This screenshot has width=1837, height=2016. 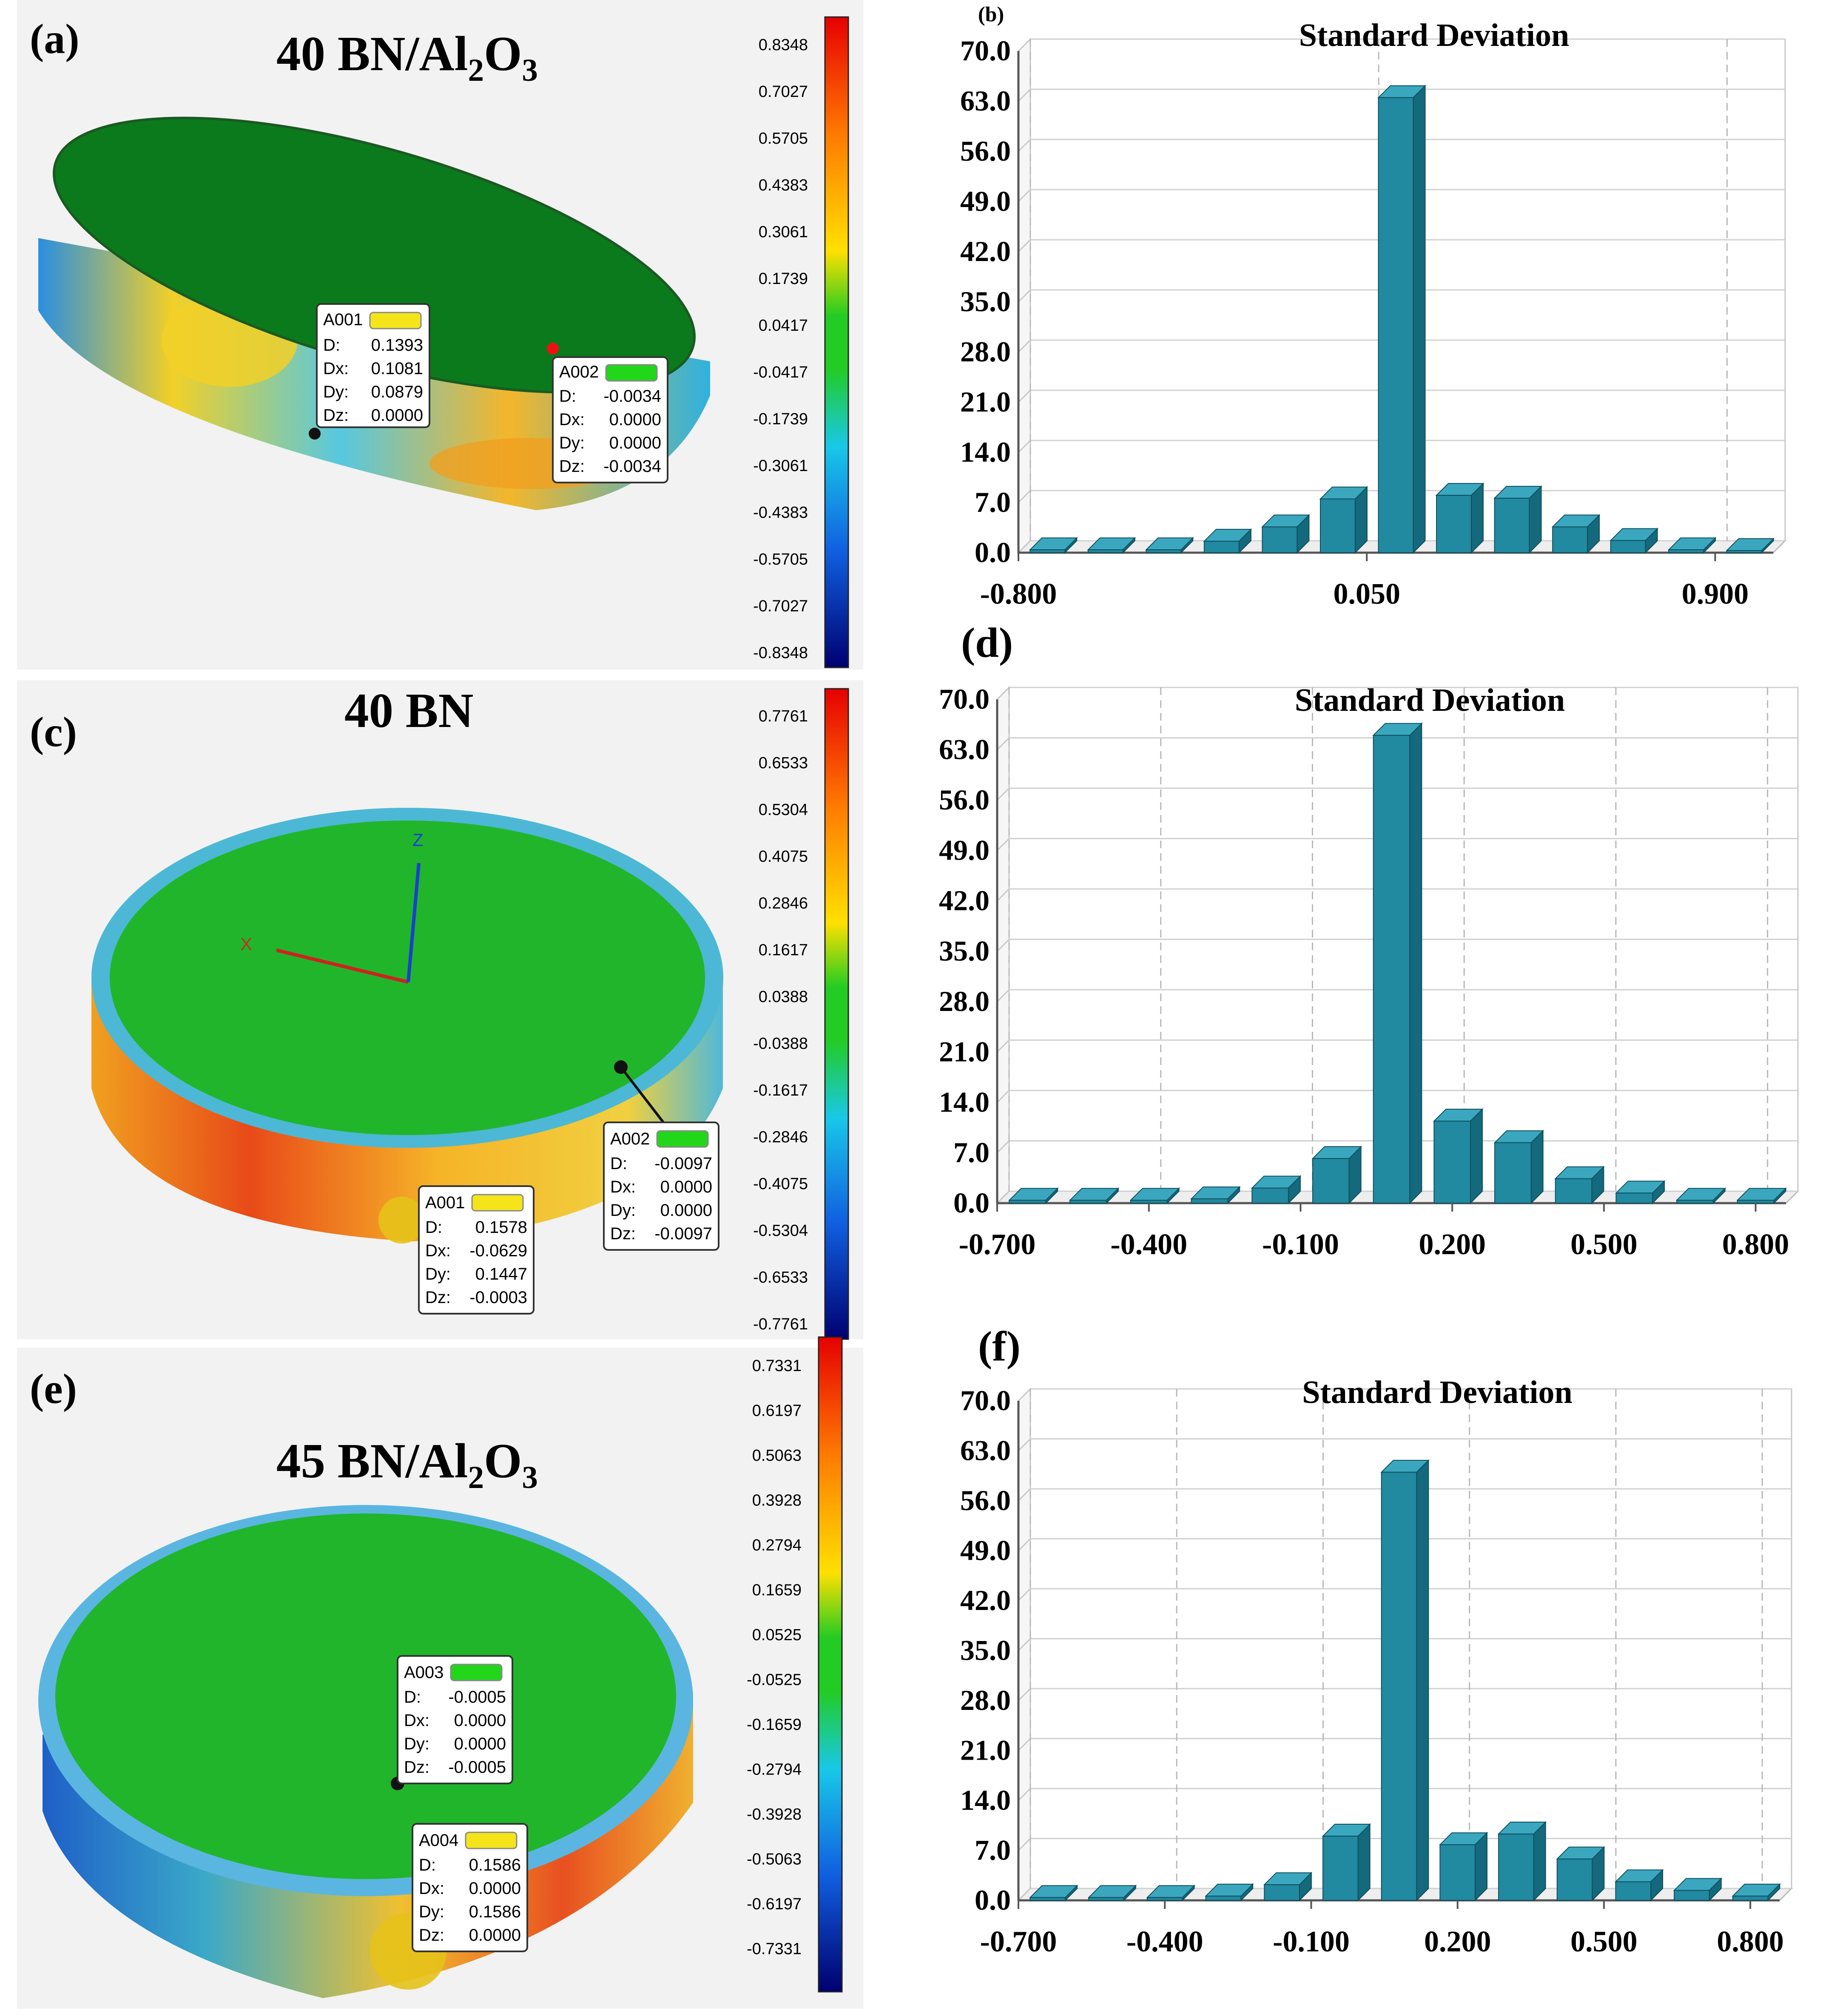 I want to click on y-tick-label: 70.0, so click(x=985, y=1400).